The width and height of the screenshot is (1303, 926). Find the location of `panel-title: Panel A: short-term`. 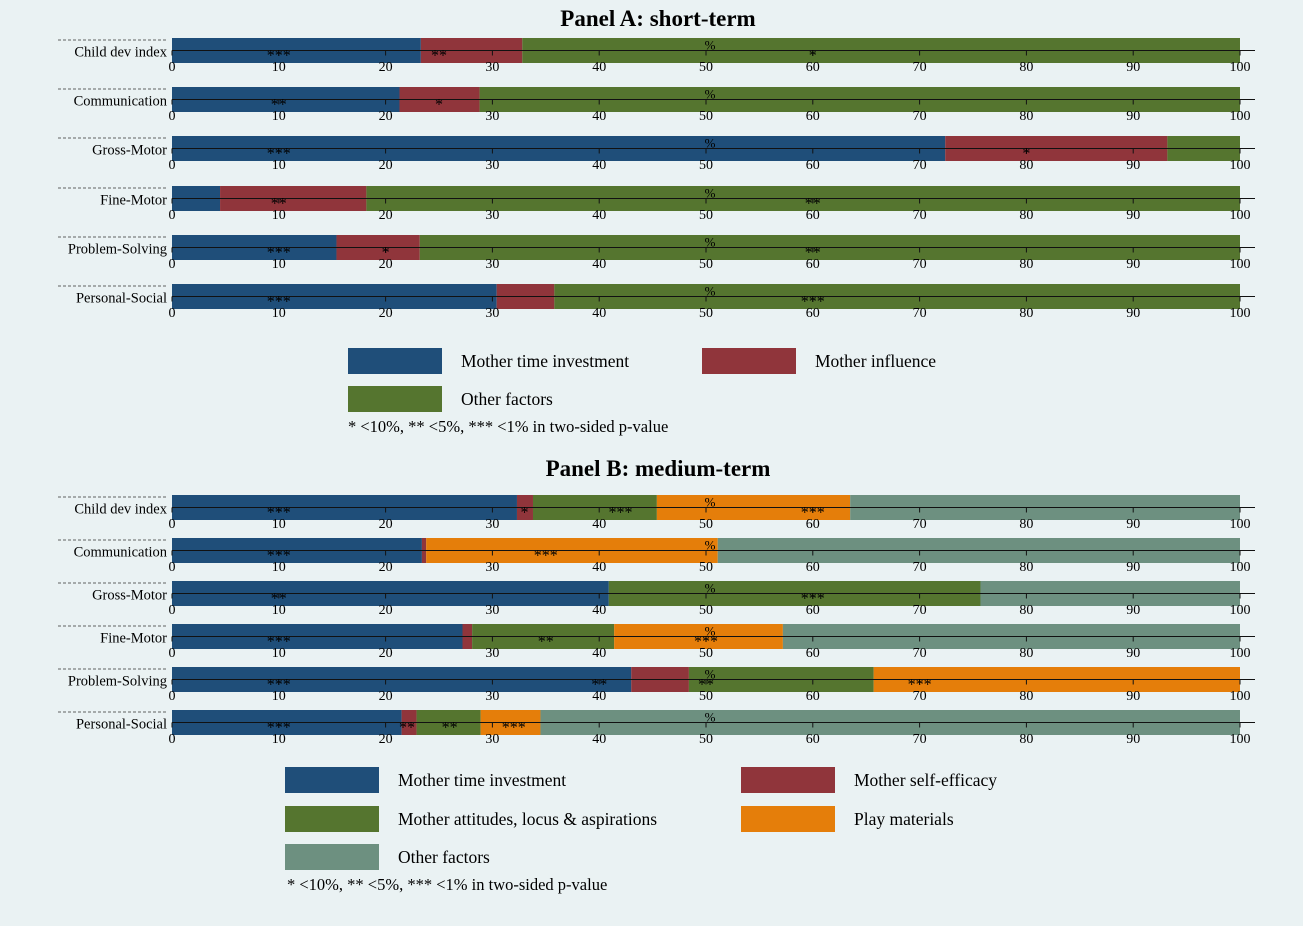

panel-title: Panel A: short-term is located at coordinates (657, 18).